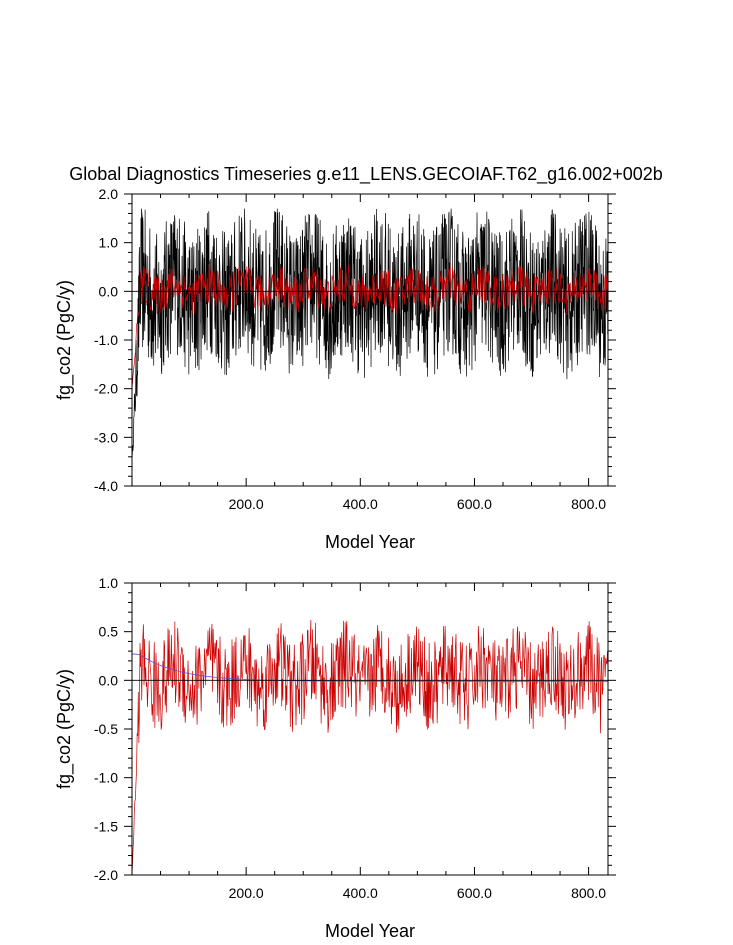 Image resolution: width=733 pixels, height=945 pixels. What do you see at coordinates (370, 667) in the screenshot?
I see `bottom-series-trend-line` at bounding box center [370, 667].